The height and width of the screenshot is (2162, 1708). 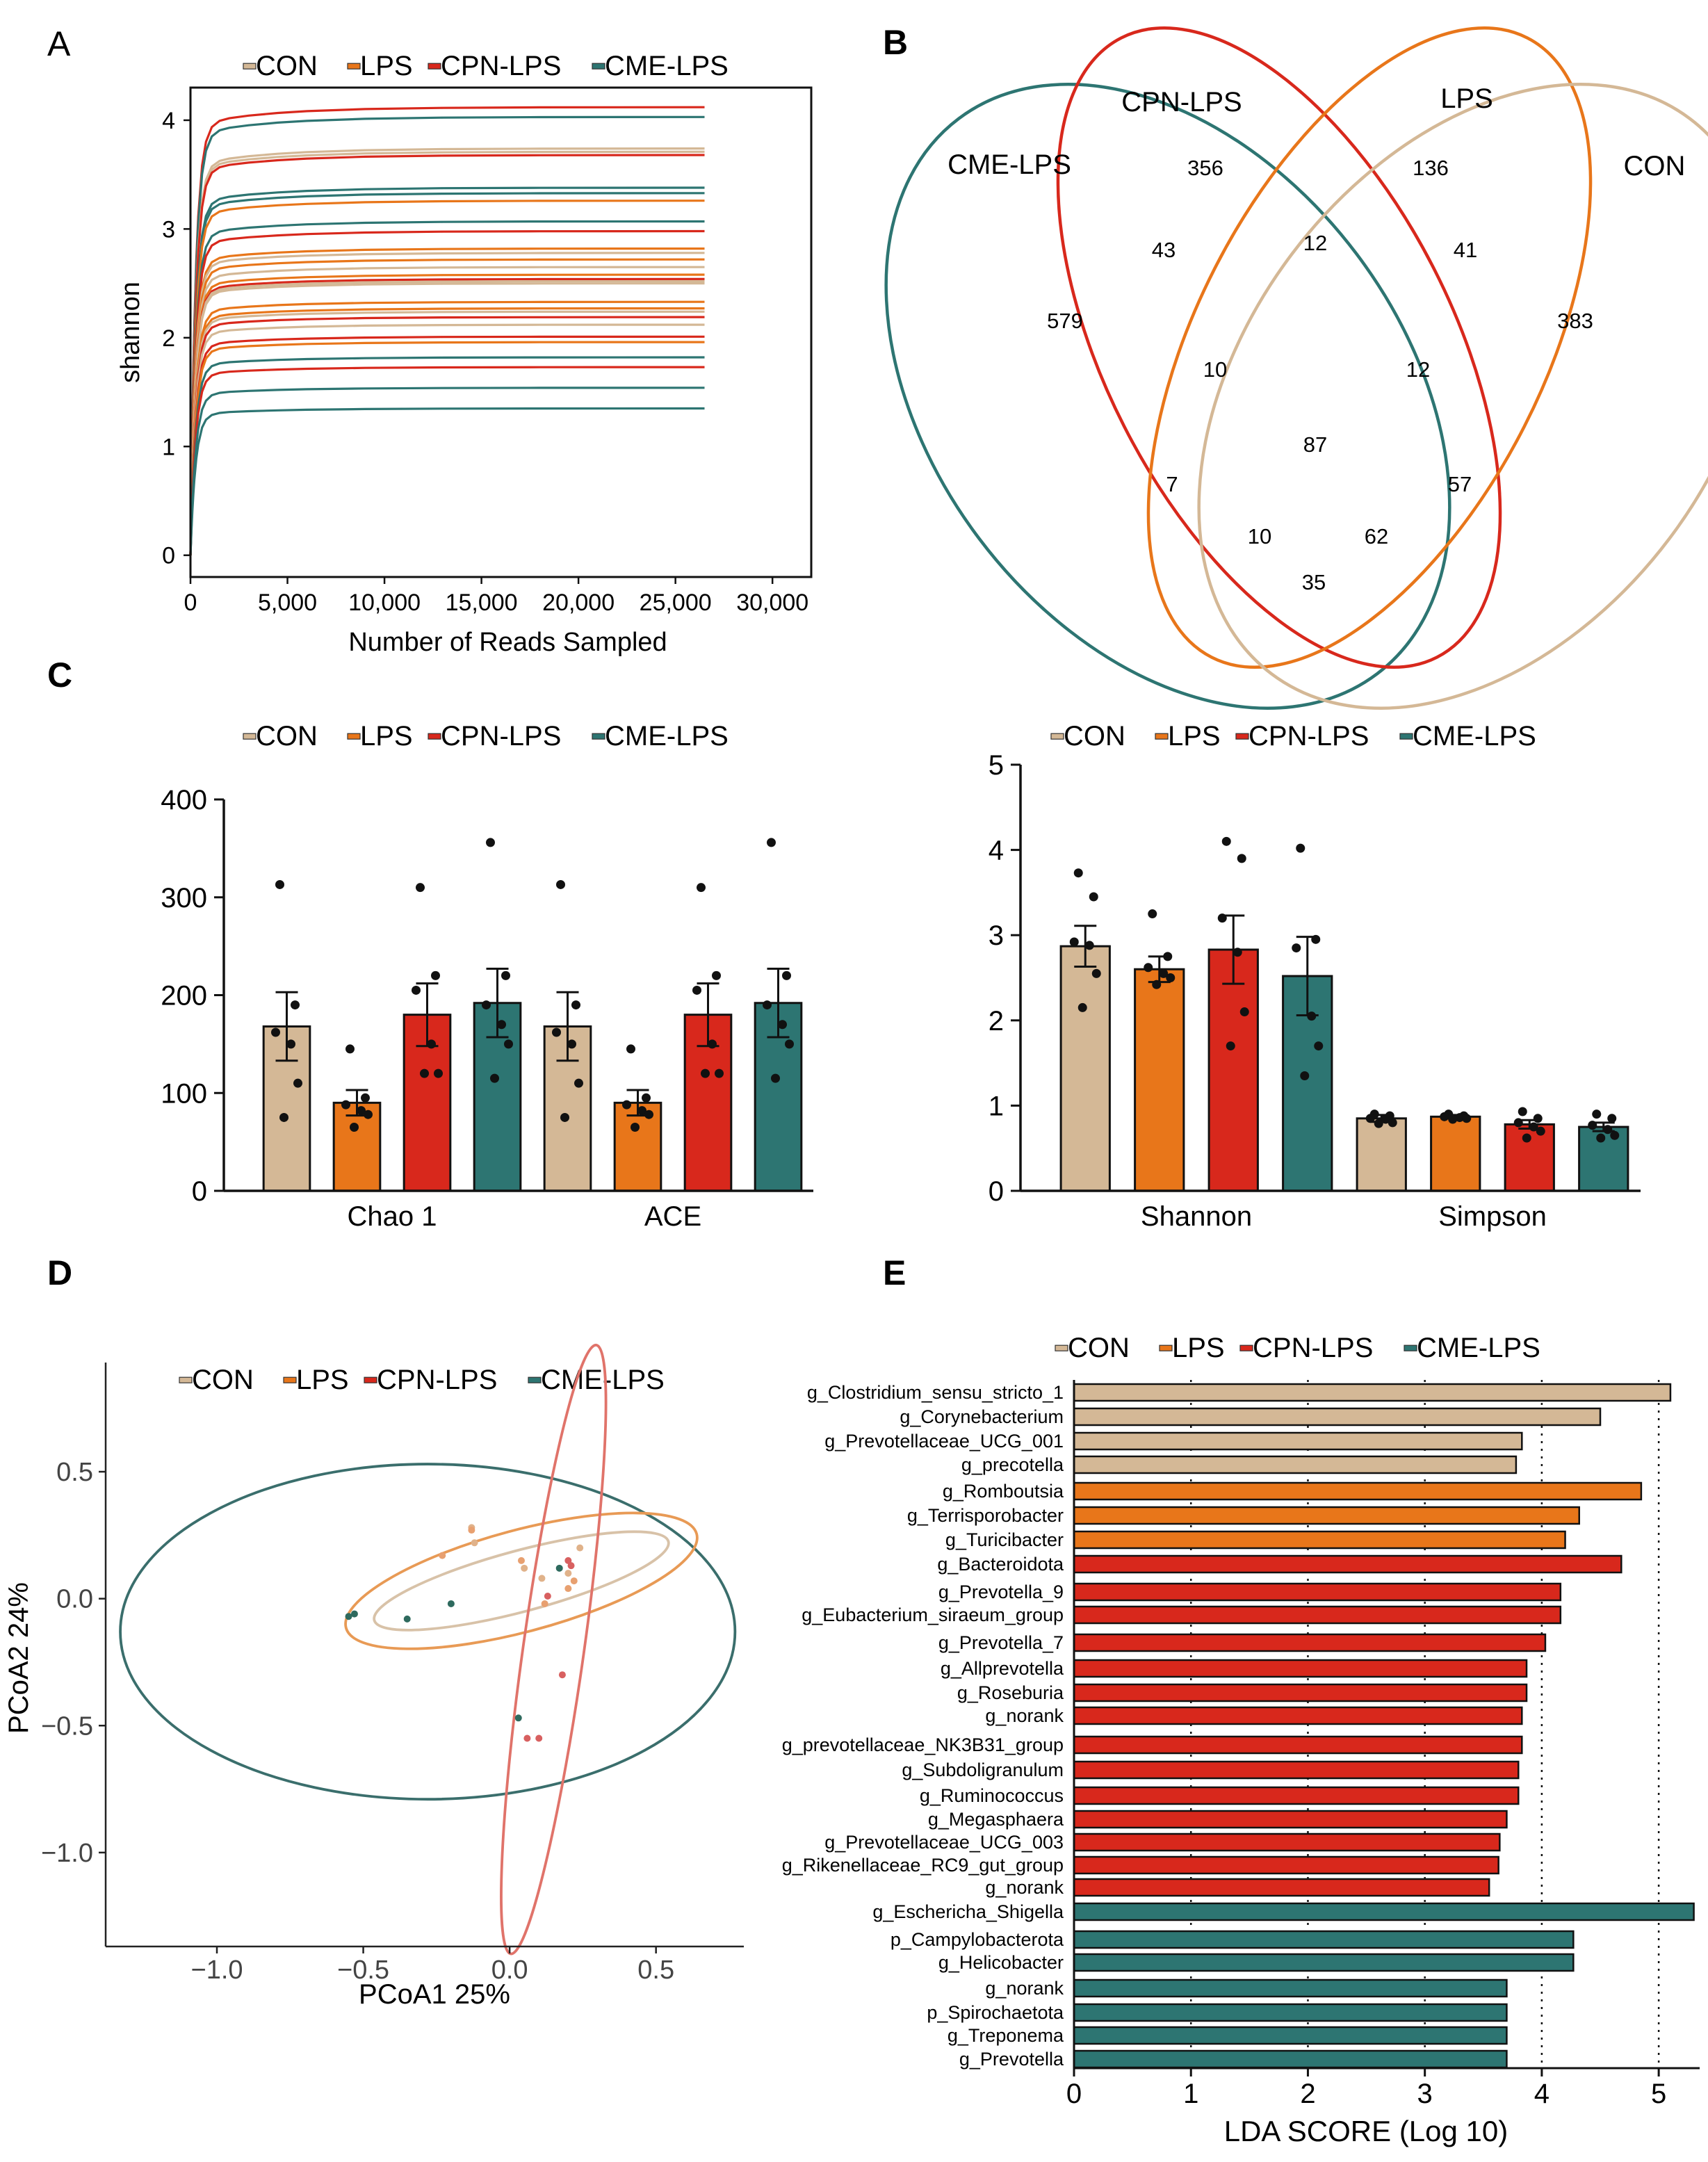 I want to click on e-bar-label-26: g_Treponema, so click(x=1006, y=2035).